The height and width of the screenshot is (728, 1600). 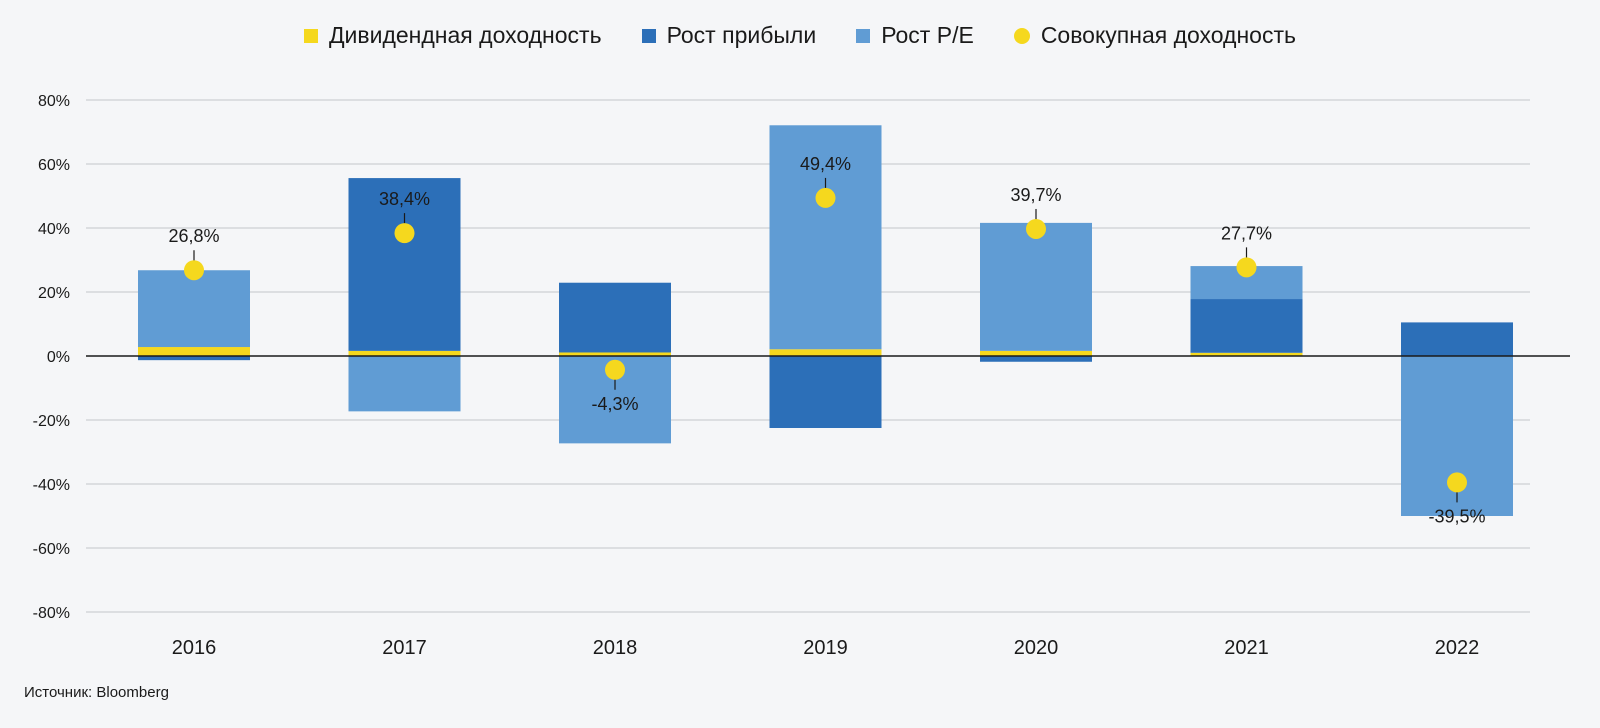 What do you see at coordinates (1246, 233) in the screenshot?
I see `total-return-label: 27,7%` at bounding box center [1246, 233].